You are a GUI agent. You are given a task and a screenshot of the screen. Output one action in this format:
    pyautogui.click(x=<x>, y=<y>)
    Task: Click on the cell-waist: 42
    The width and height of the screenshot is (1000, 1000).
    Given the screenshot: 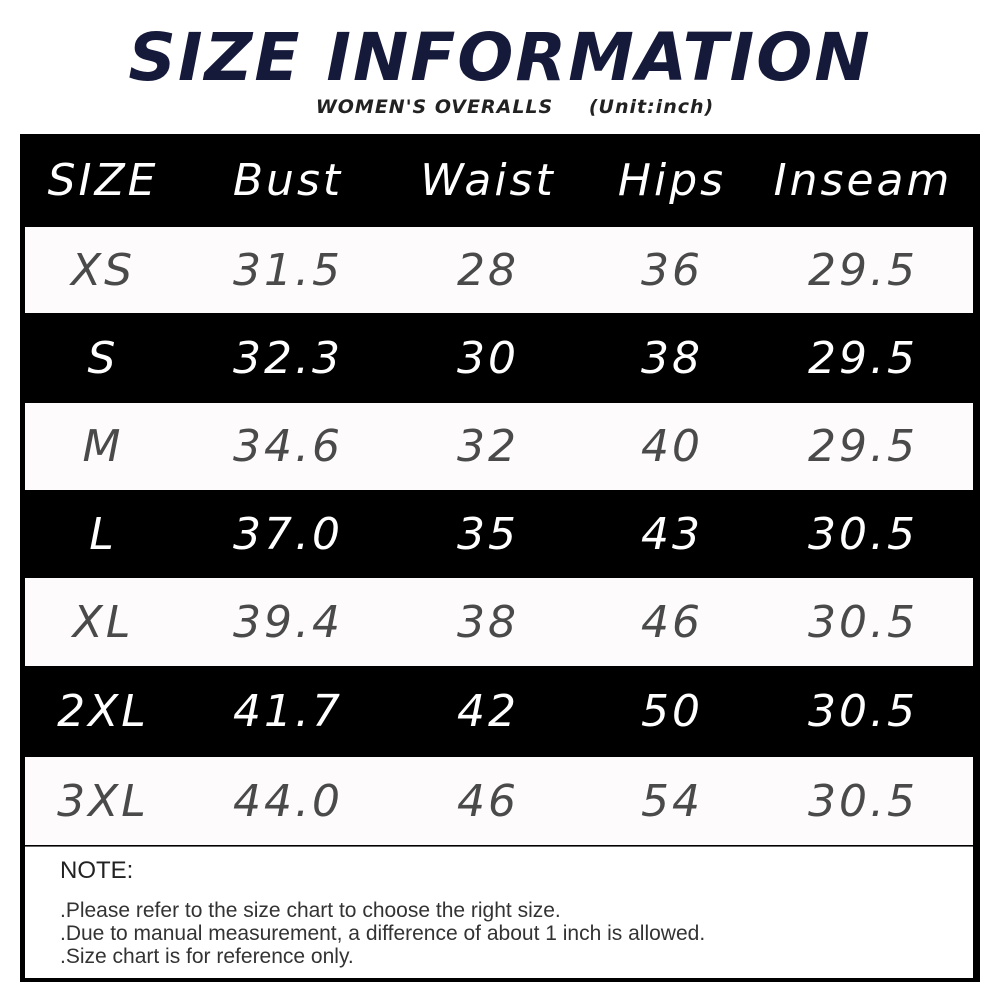 What is the action you would take?
    pyautogui.click(x=488, y=711)
    